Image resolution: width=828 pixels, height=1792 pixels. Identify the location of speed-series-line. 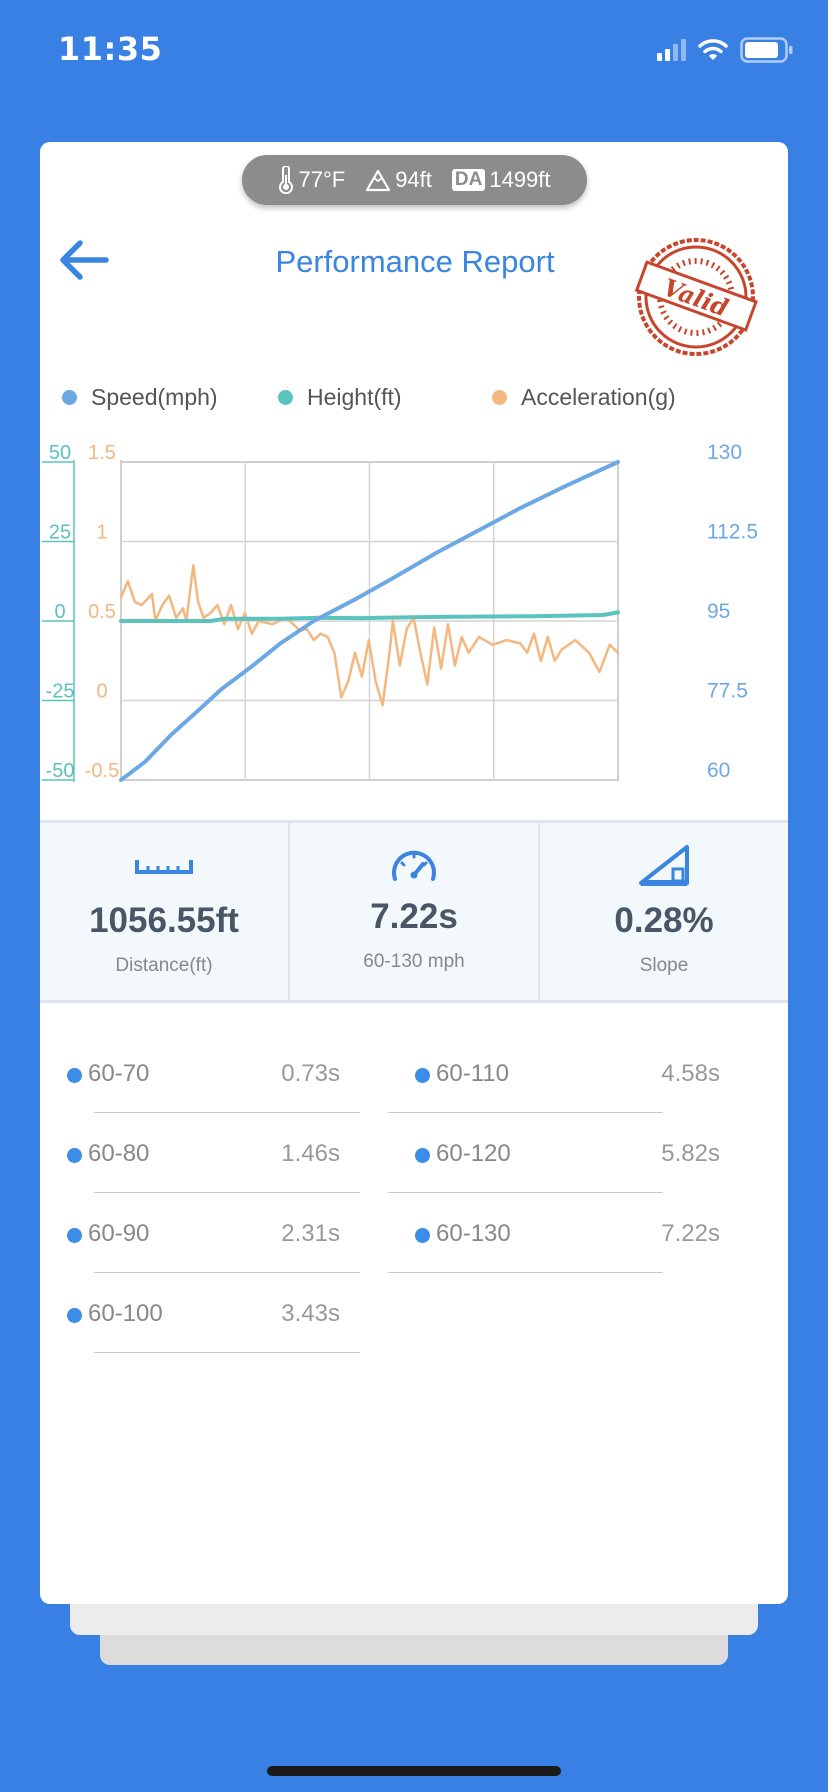
(369, 621).